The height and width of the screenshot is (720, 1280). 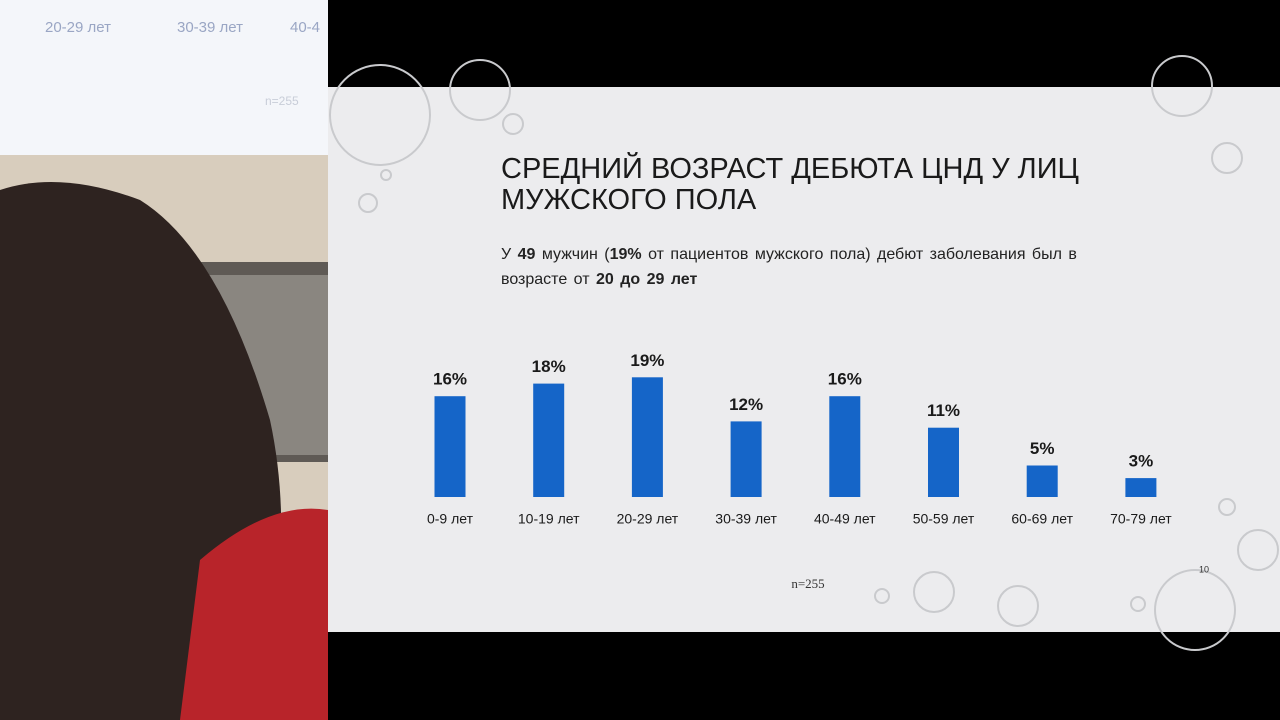 I want to click on value-label: 5%, so click(x=1042, y=448).